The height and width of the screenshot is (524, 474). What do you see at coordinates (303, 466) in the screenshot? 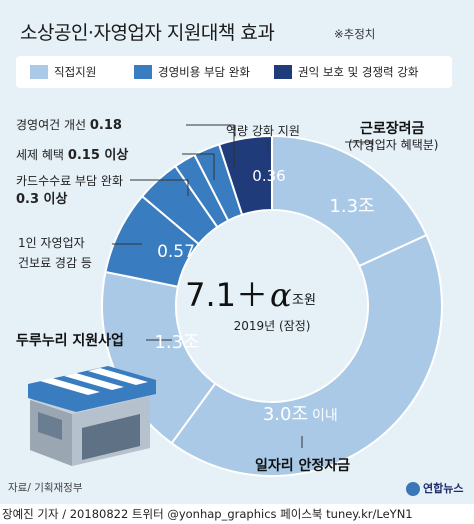
I see `label-job: 일자리 안정자금` at bounding box center [303, 466].